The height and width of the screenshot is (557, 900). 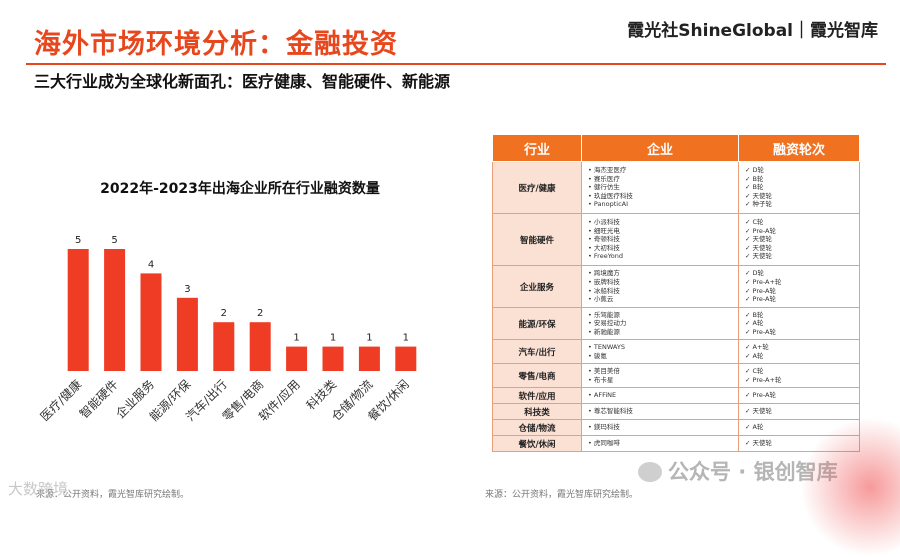 I want to click on round-cell: Pre-A轮, so click(x=799, y=395).